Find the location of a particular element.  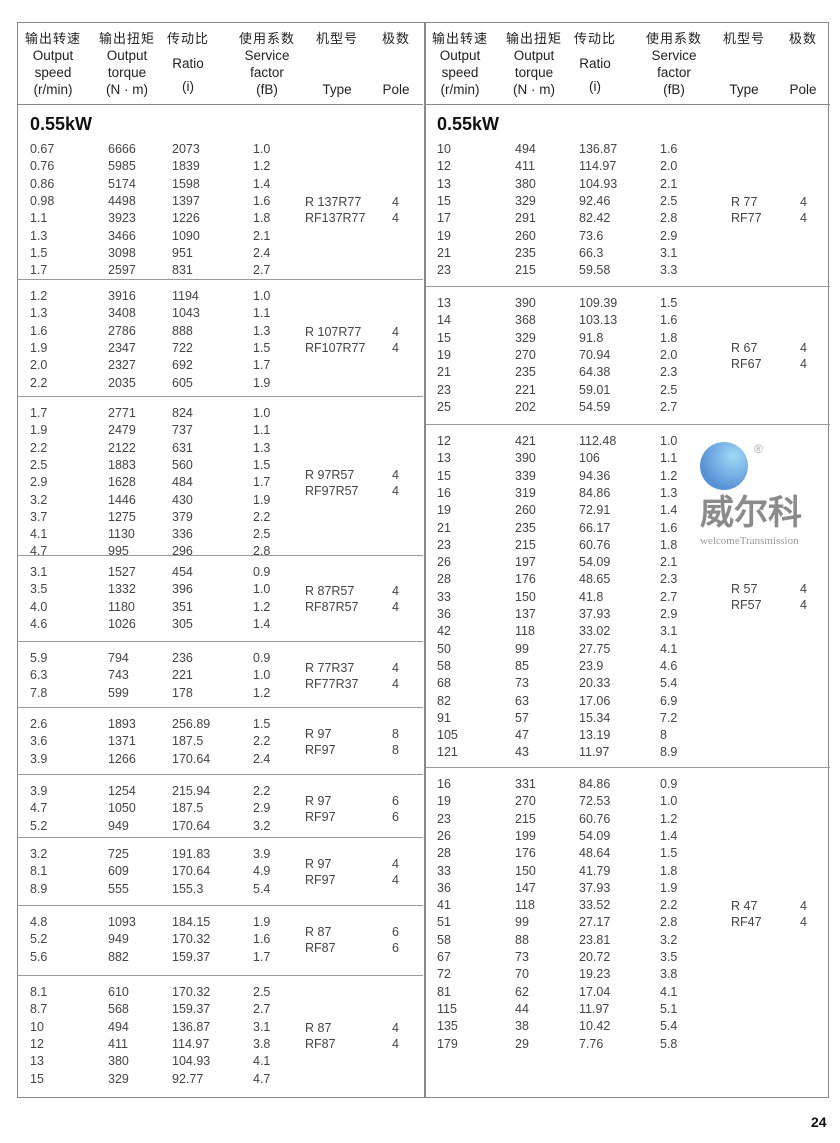

table-row: 6.3 743 221 1.0 is located at coordinates (220, 675).